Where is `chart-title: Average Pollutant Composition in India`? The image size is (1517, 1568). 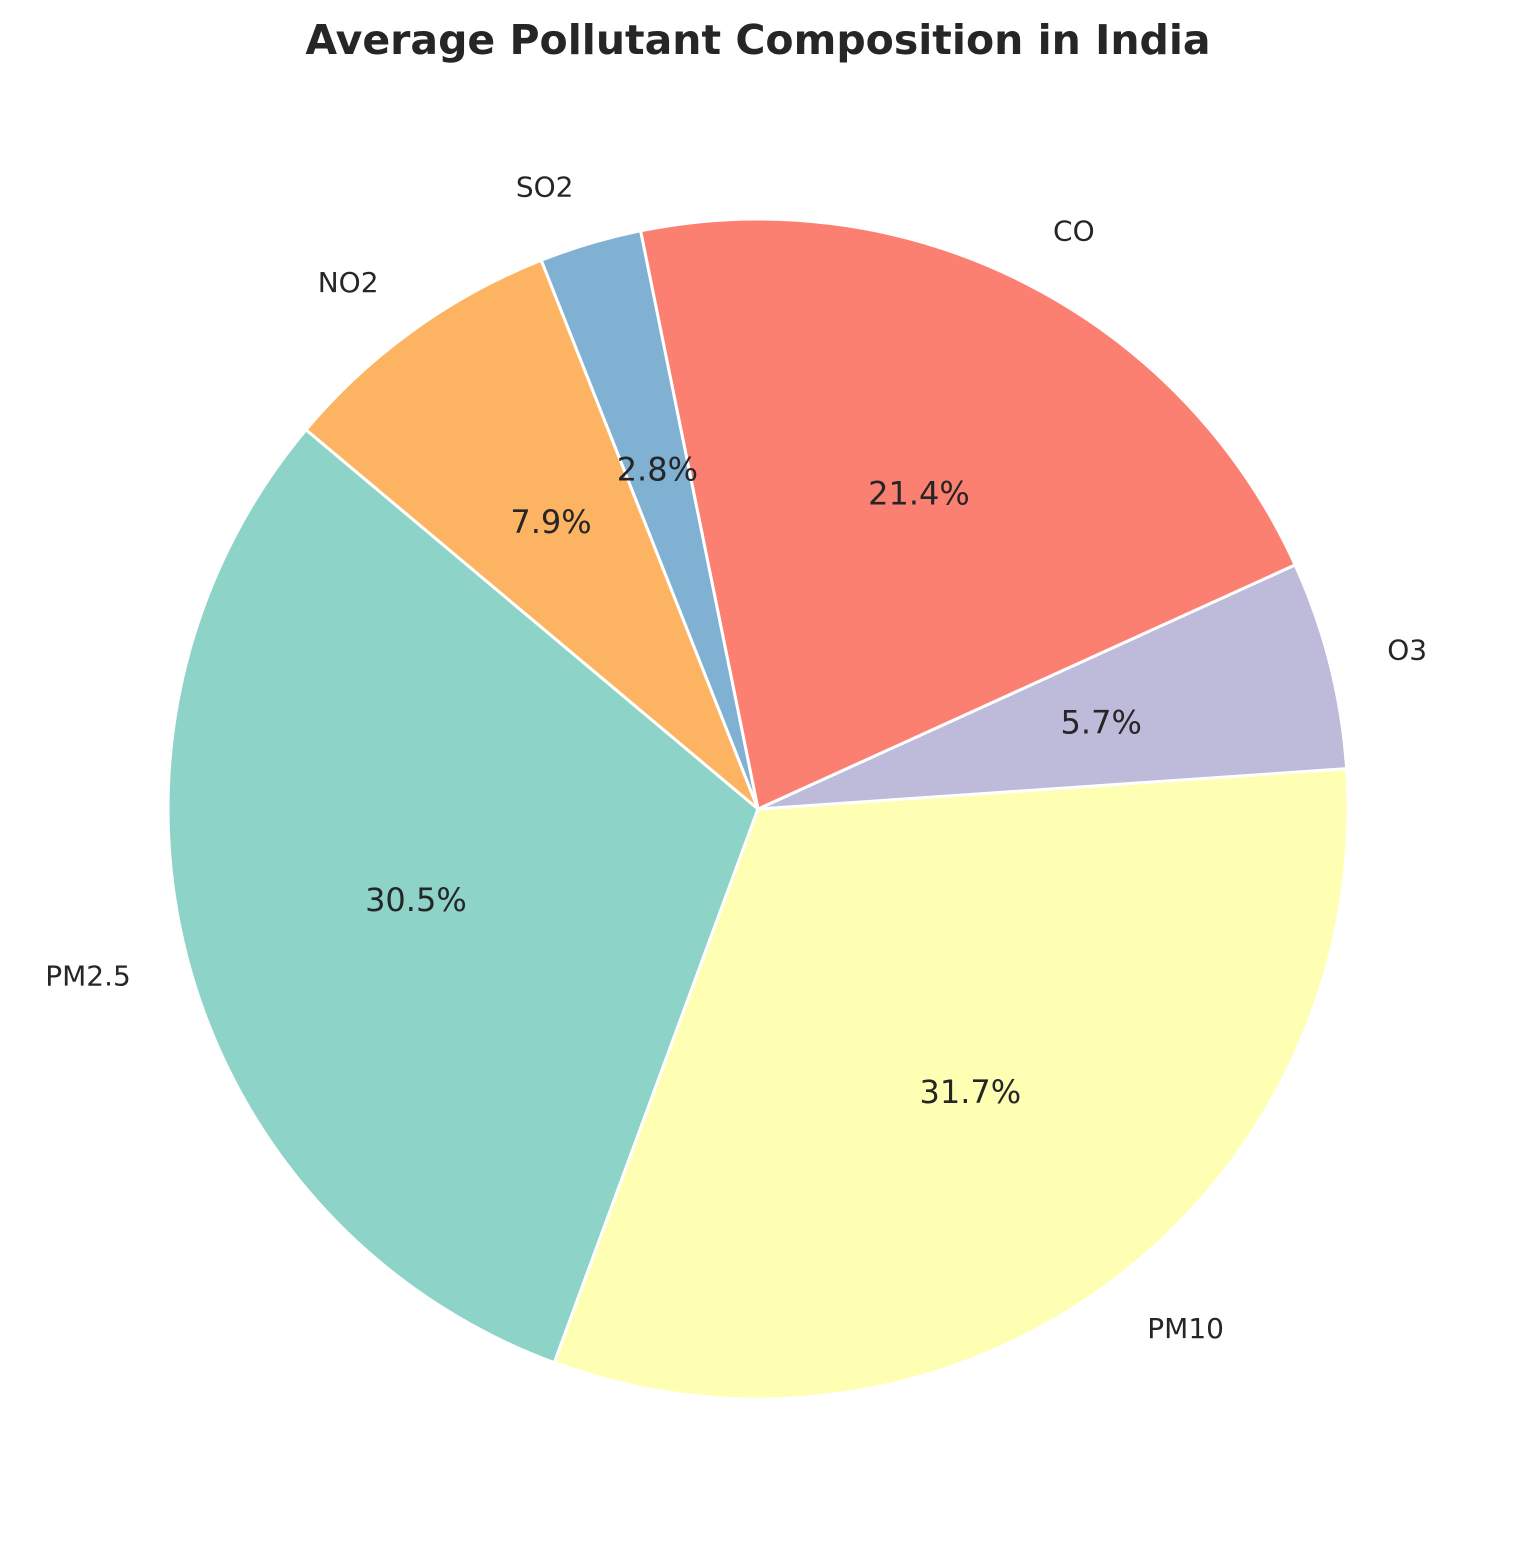 chart-title: Average Pollutant Composition in India is located at coordinates (757, 40).